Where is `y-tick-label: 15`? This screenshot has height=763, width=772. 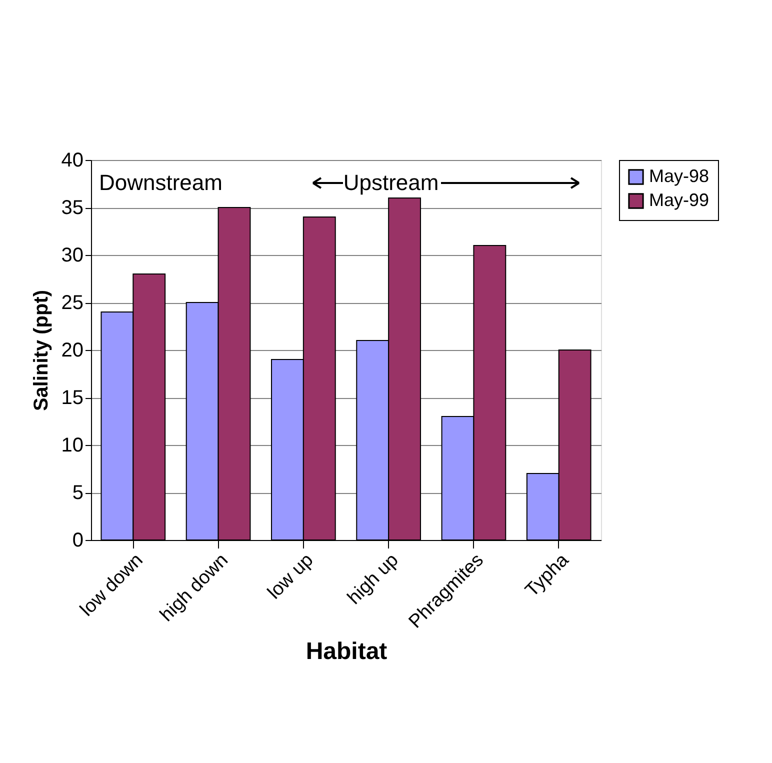 y-tick-label: 15 is located at coordinates (72, 398).